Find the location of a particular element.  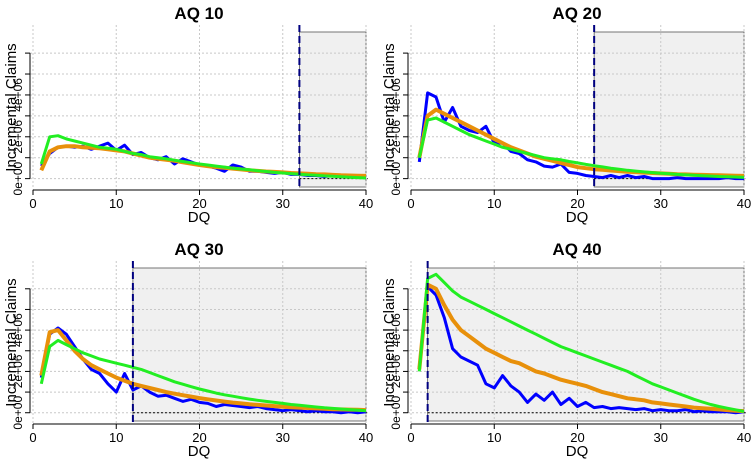

panel-title: AQ 10 is located at coordinates (198, 13).